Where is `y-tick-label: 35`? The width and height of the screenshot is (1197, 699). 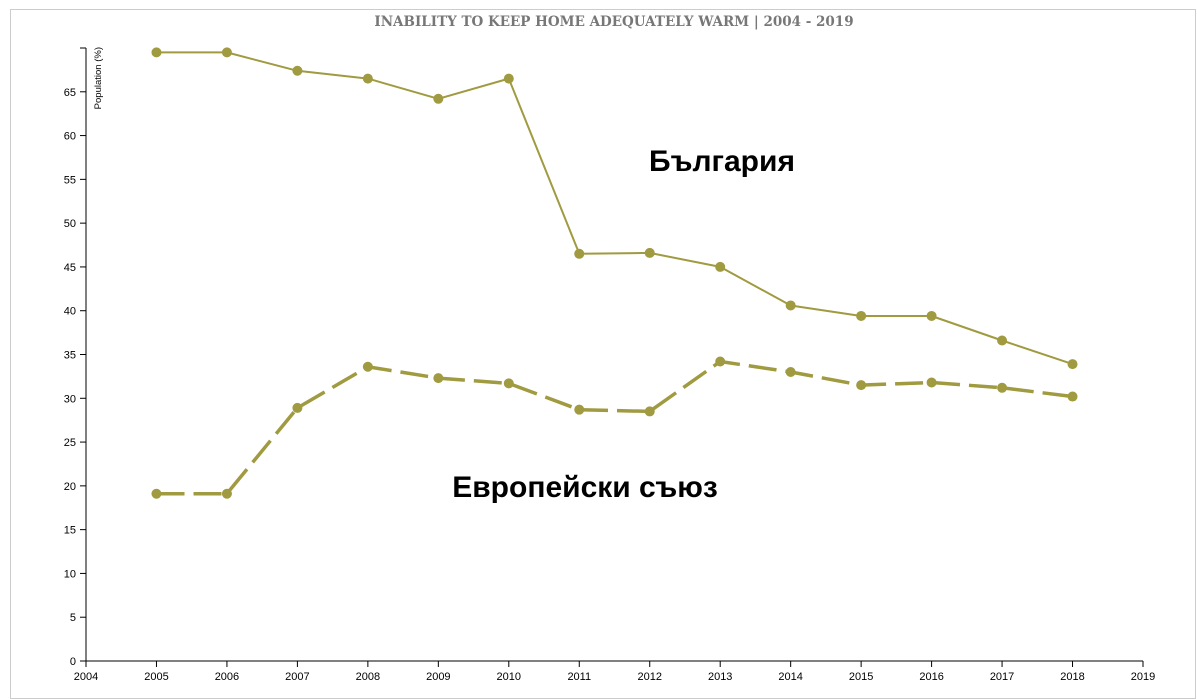 y-tick-label: 35 is located at coordinates (70, 356).